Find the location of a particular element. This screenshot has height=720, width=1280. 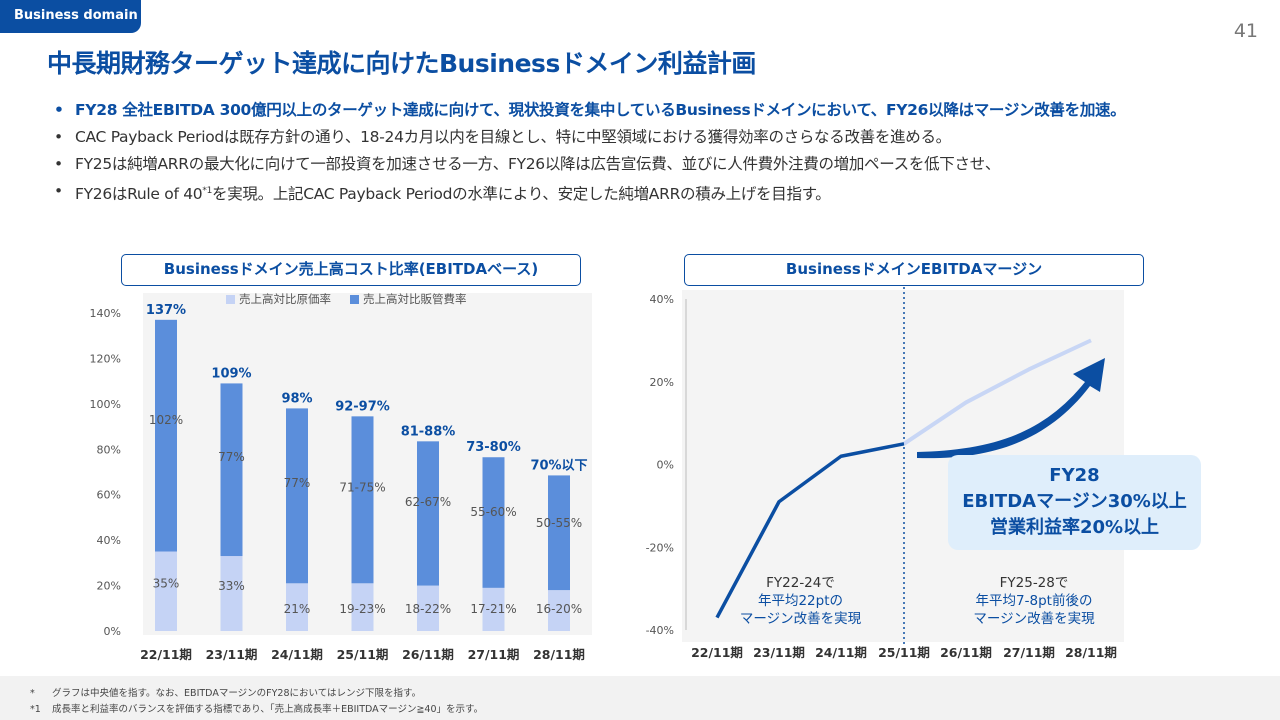

growth-arrow-icon is located at coordinates (1011, 408).